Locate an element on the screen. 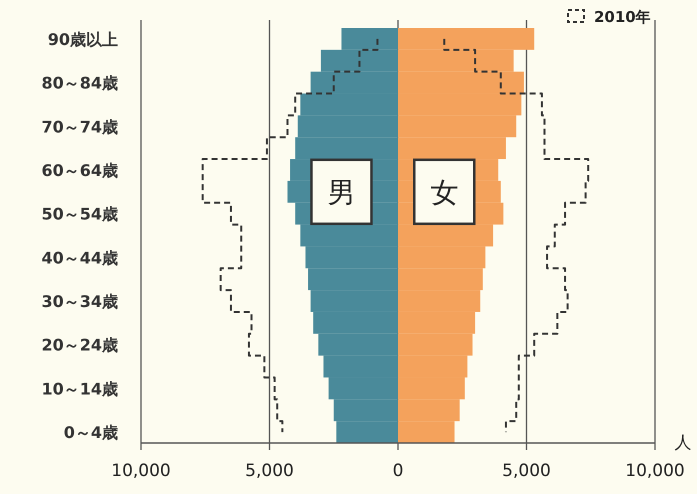 The width and height of the screenshot is (697, 494). y-tick-label: 90歳以上 is located at coordinates (83, 39).